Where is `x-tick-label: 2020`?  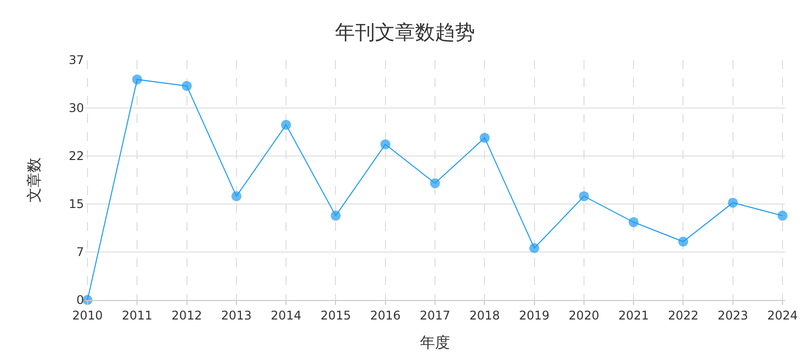
x-tick-label: 2020 is located at coordinates (584, 315).